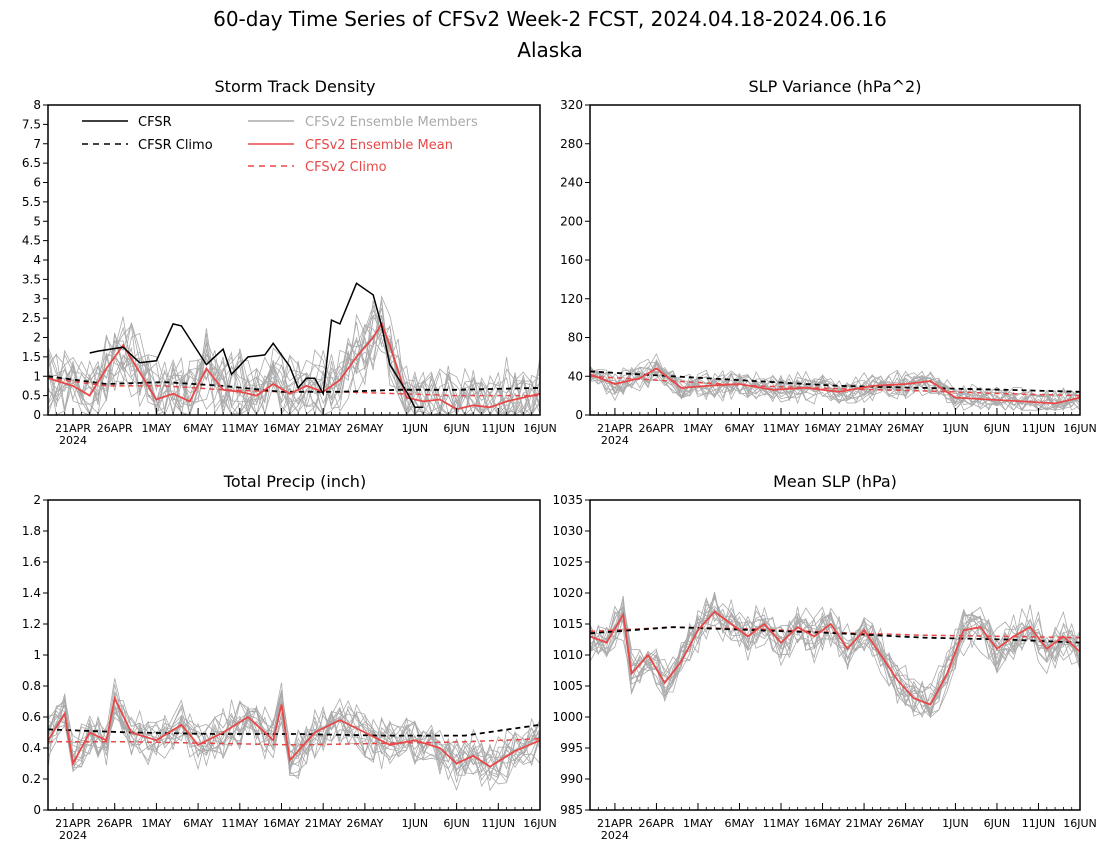  What do you see at coordinates (31, 279) in the screenshot?
I see `y-tick-label: 3.5` at bounding box center [31, 279].